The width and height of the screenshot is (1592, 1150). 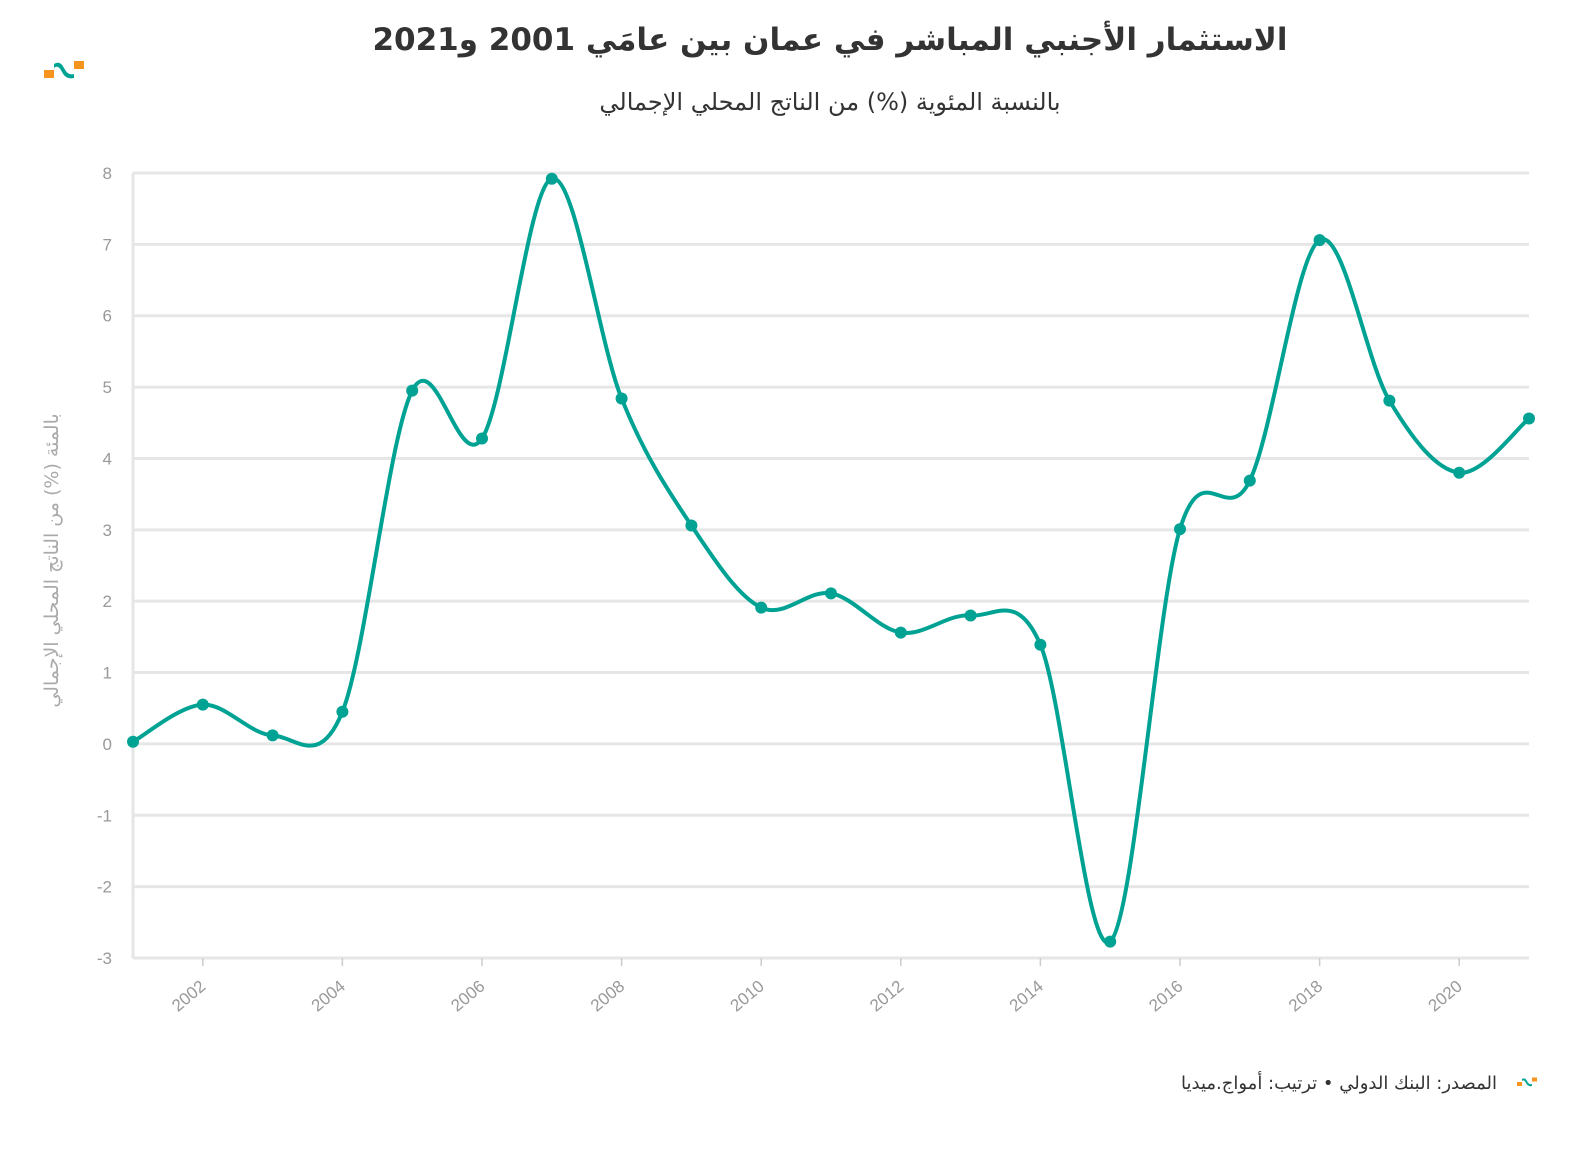 What do you see at coordinates (104, 958) in the screenshot?
I see `y-tick-label: -3` at bounding box center [104, 958].